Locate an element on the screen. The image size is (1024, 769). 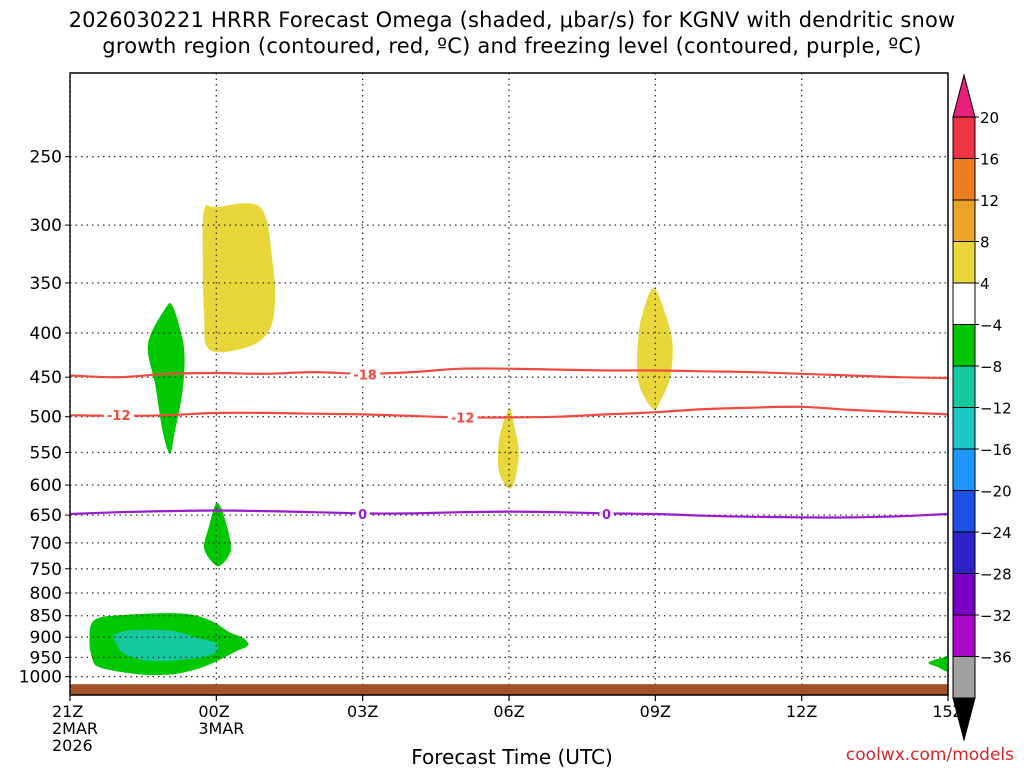
x-tick-label-03Z: 03Z is located at coordinates (362, 711).